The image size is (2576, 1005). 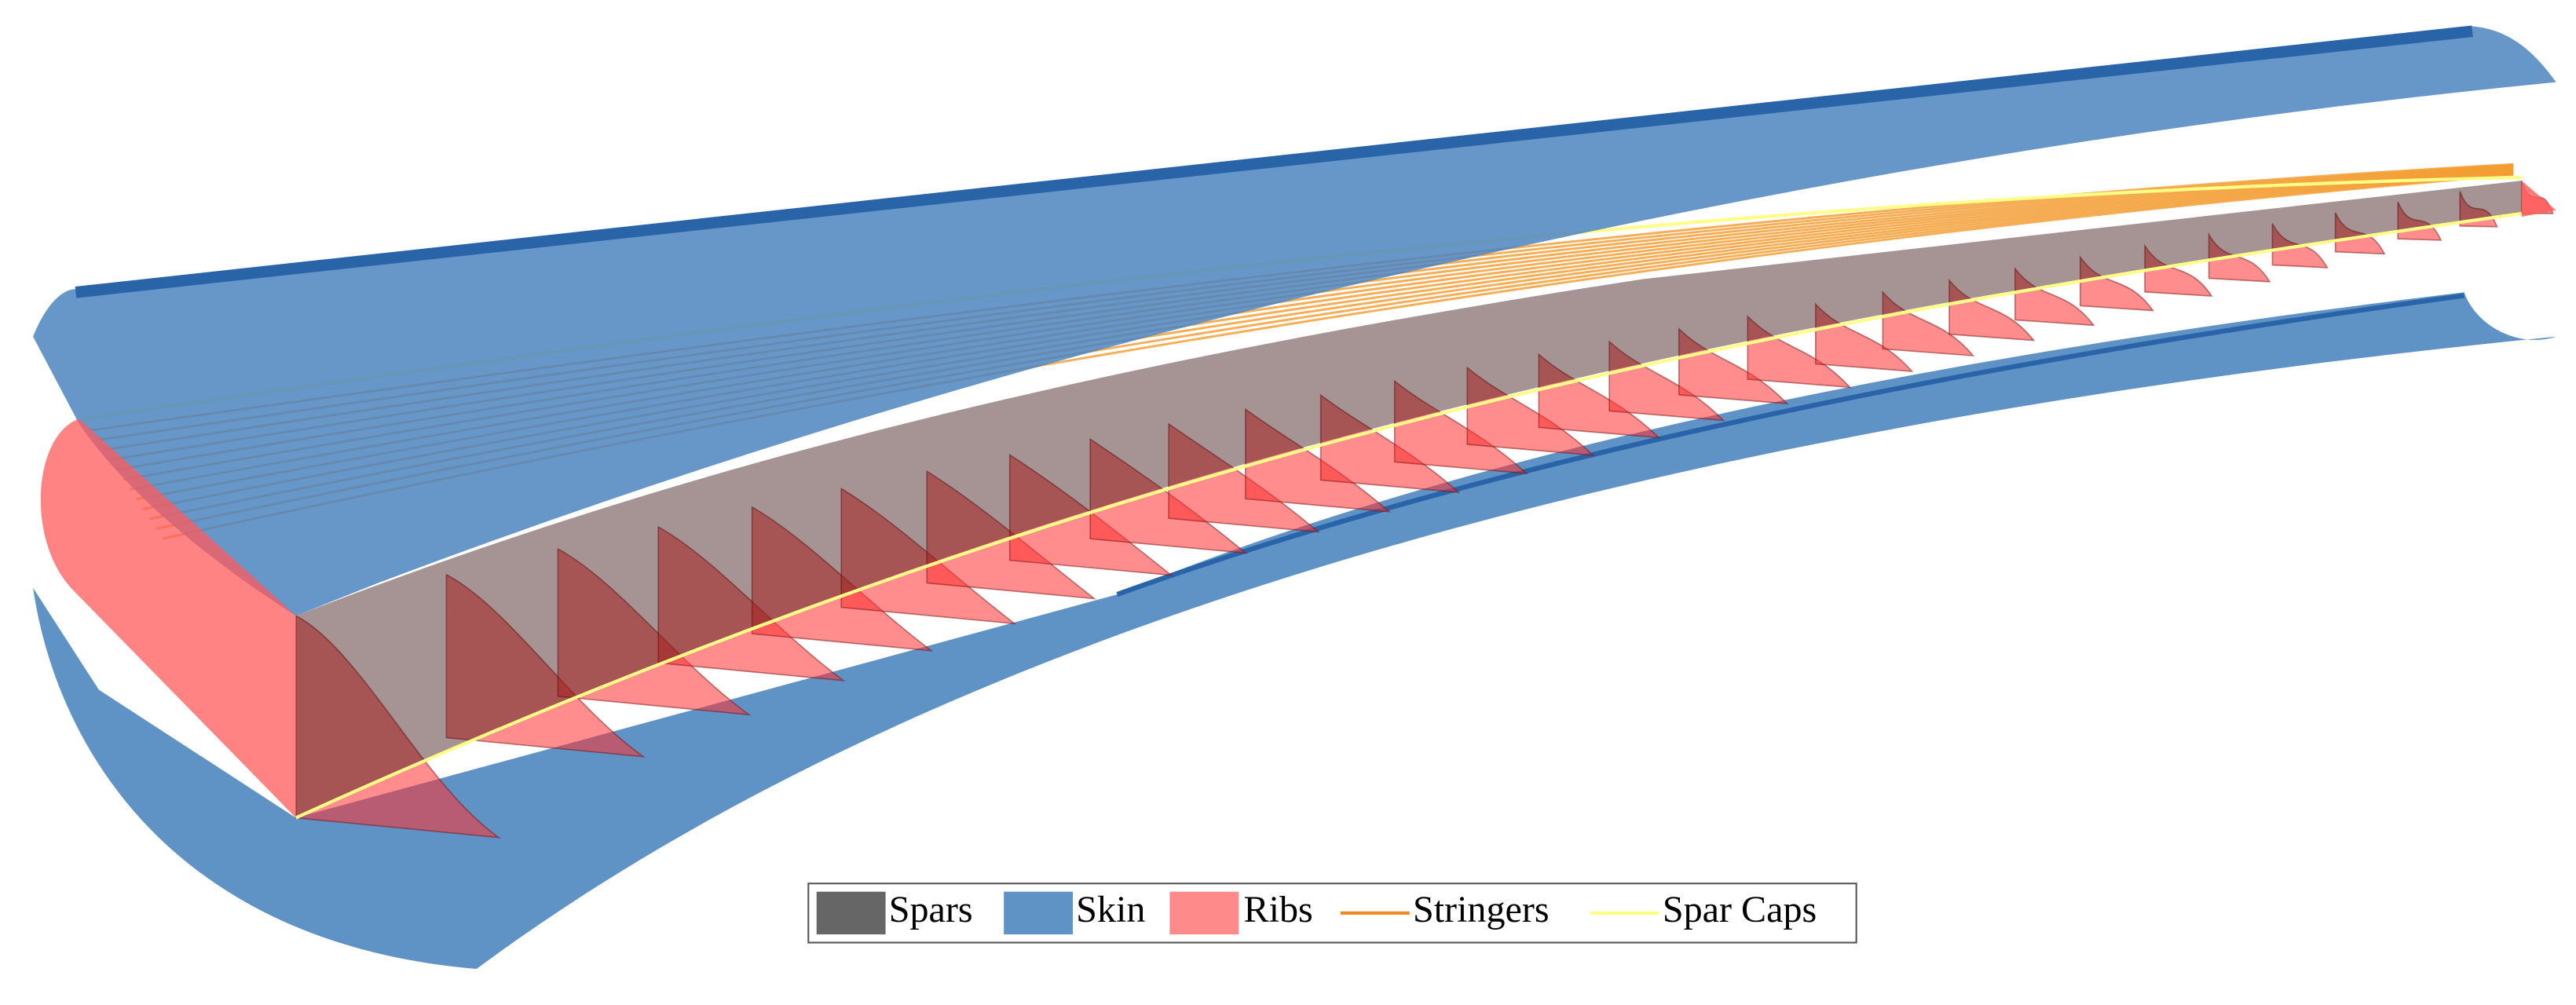 I want to click on leading-edge-rib, so click(x=168, y=618).